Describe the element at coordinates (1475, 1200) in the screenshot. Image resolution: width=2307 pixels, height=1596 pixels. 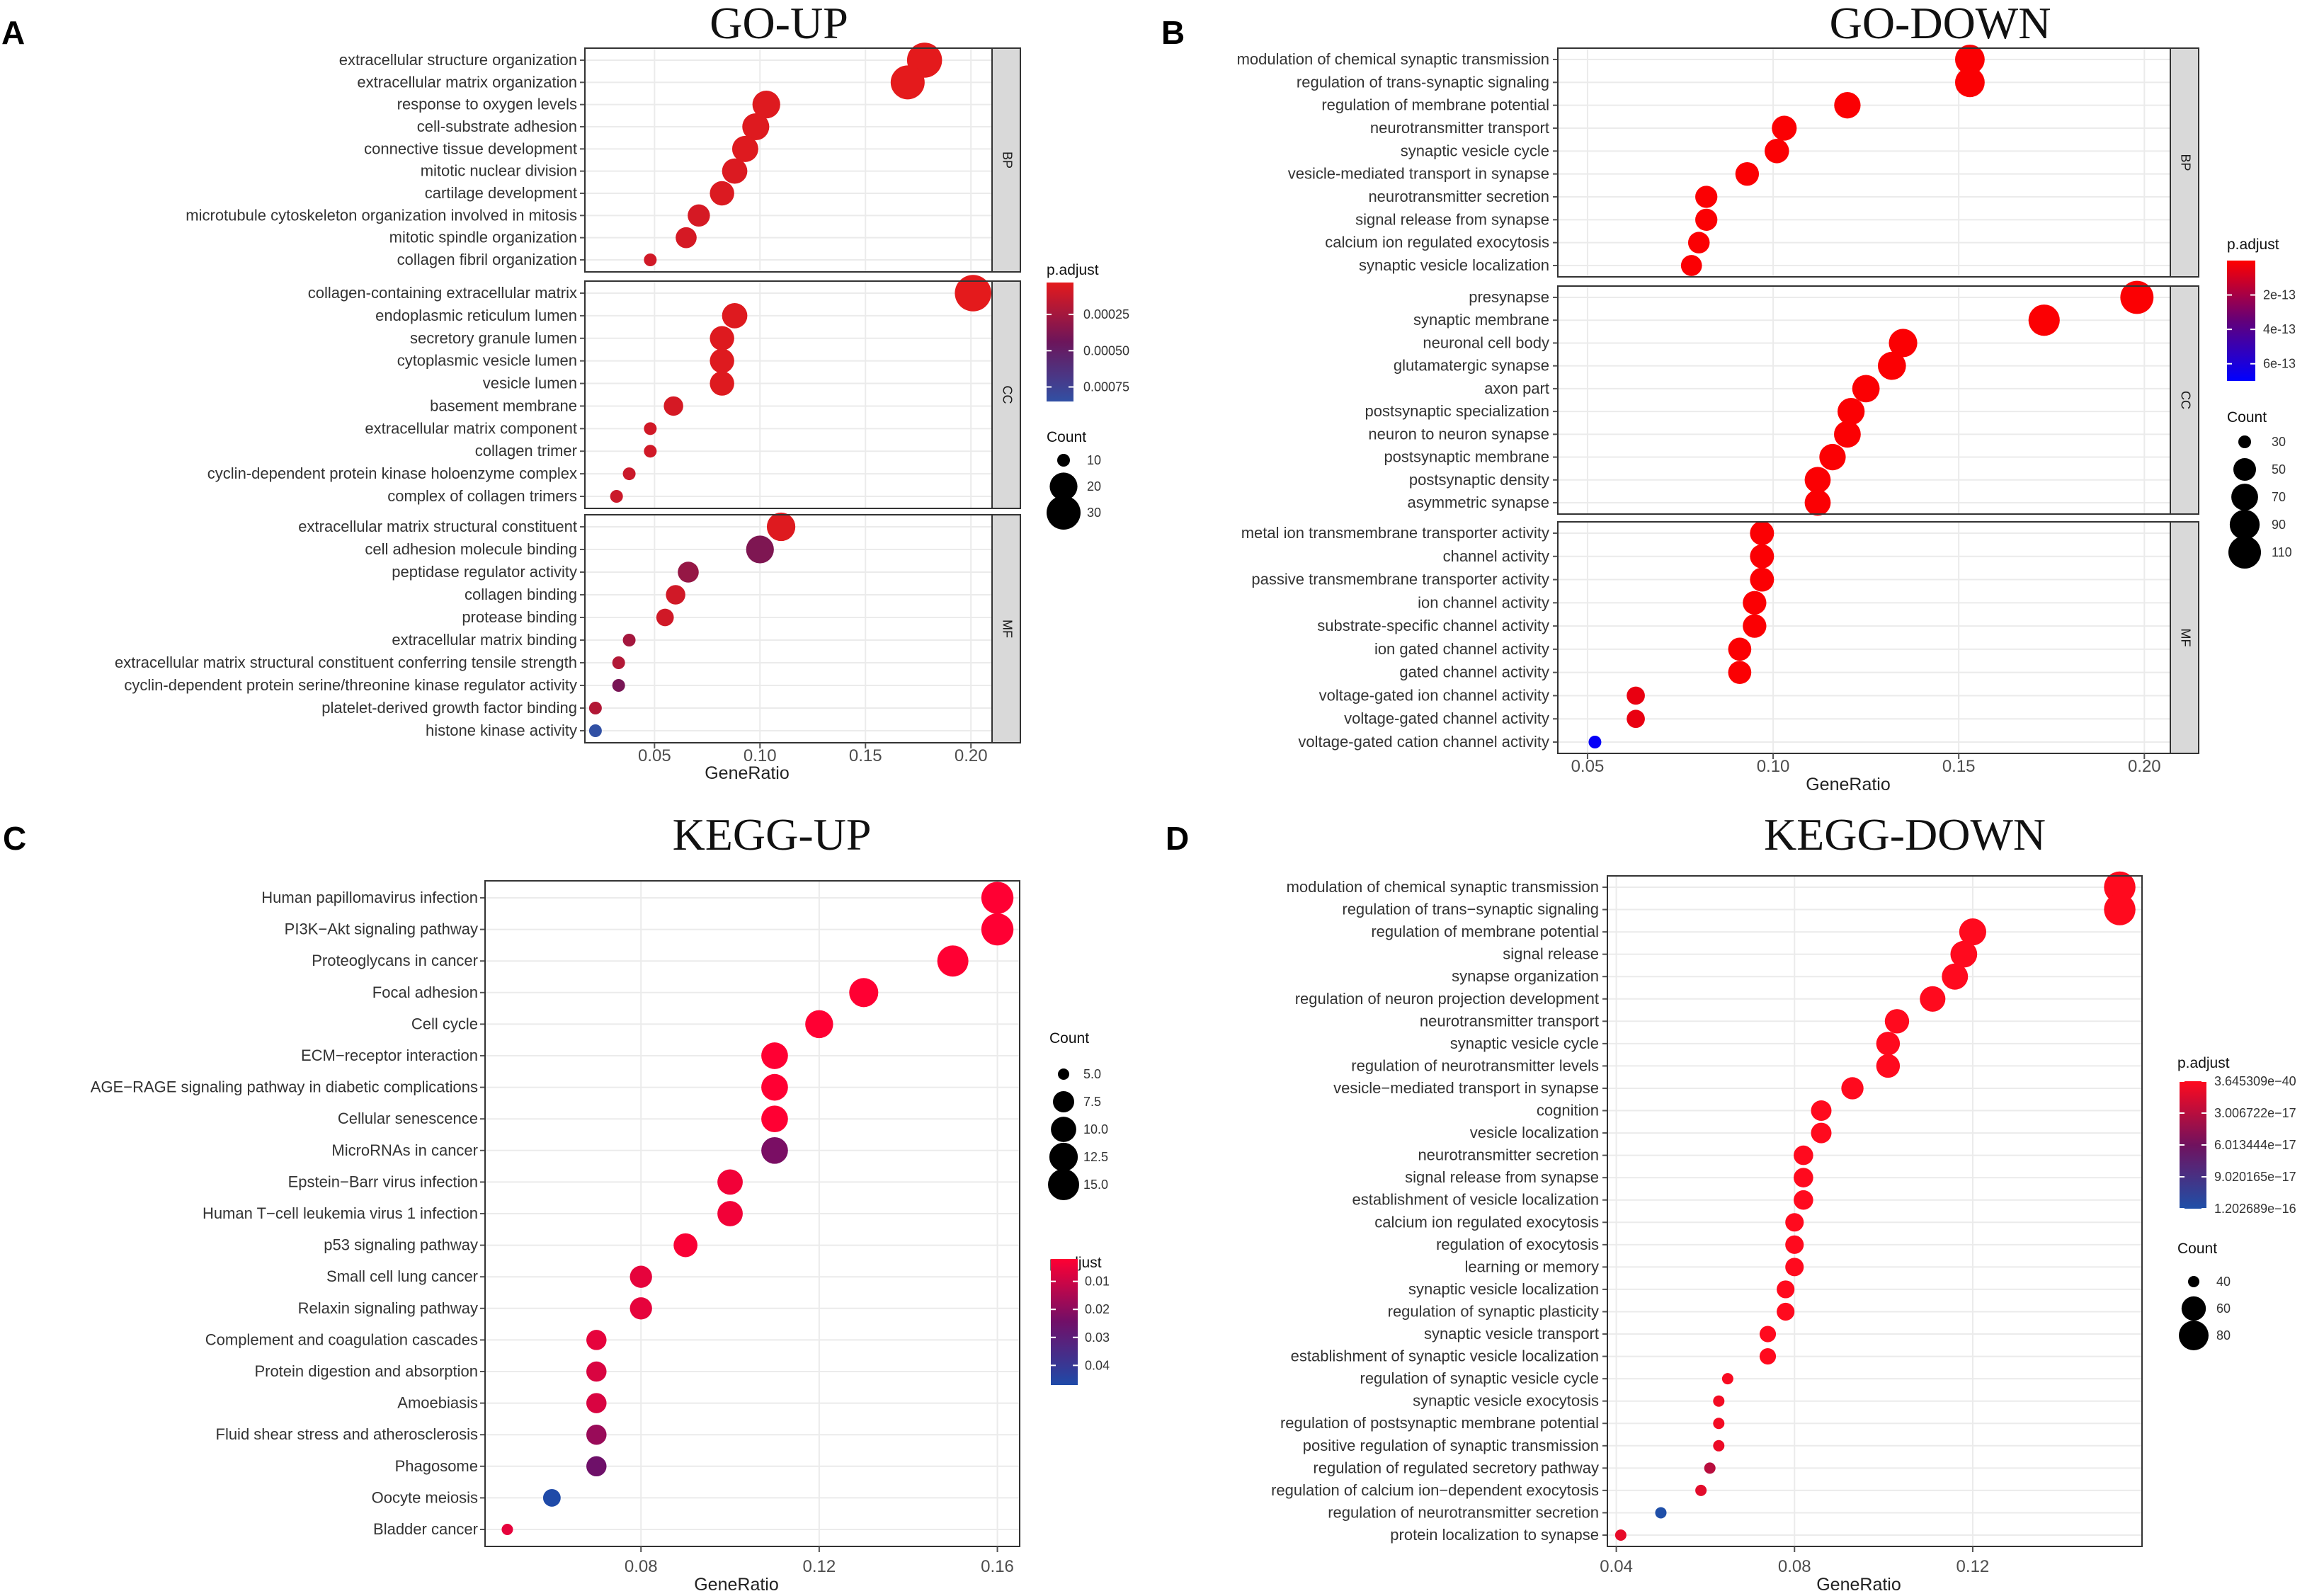
I see `term-label: establishment of vesicle localization` at that location.